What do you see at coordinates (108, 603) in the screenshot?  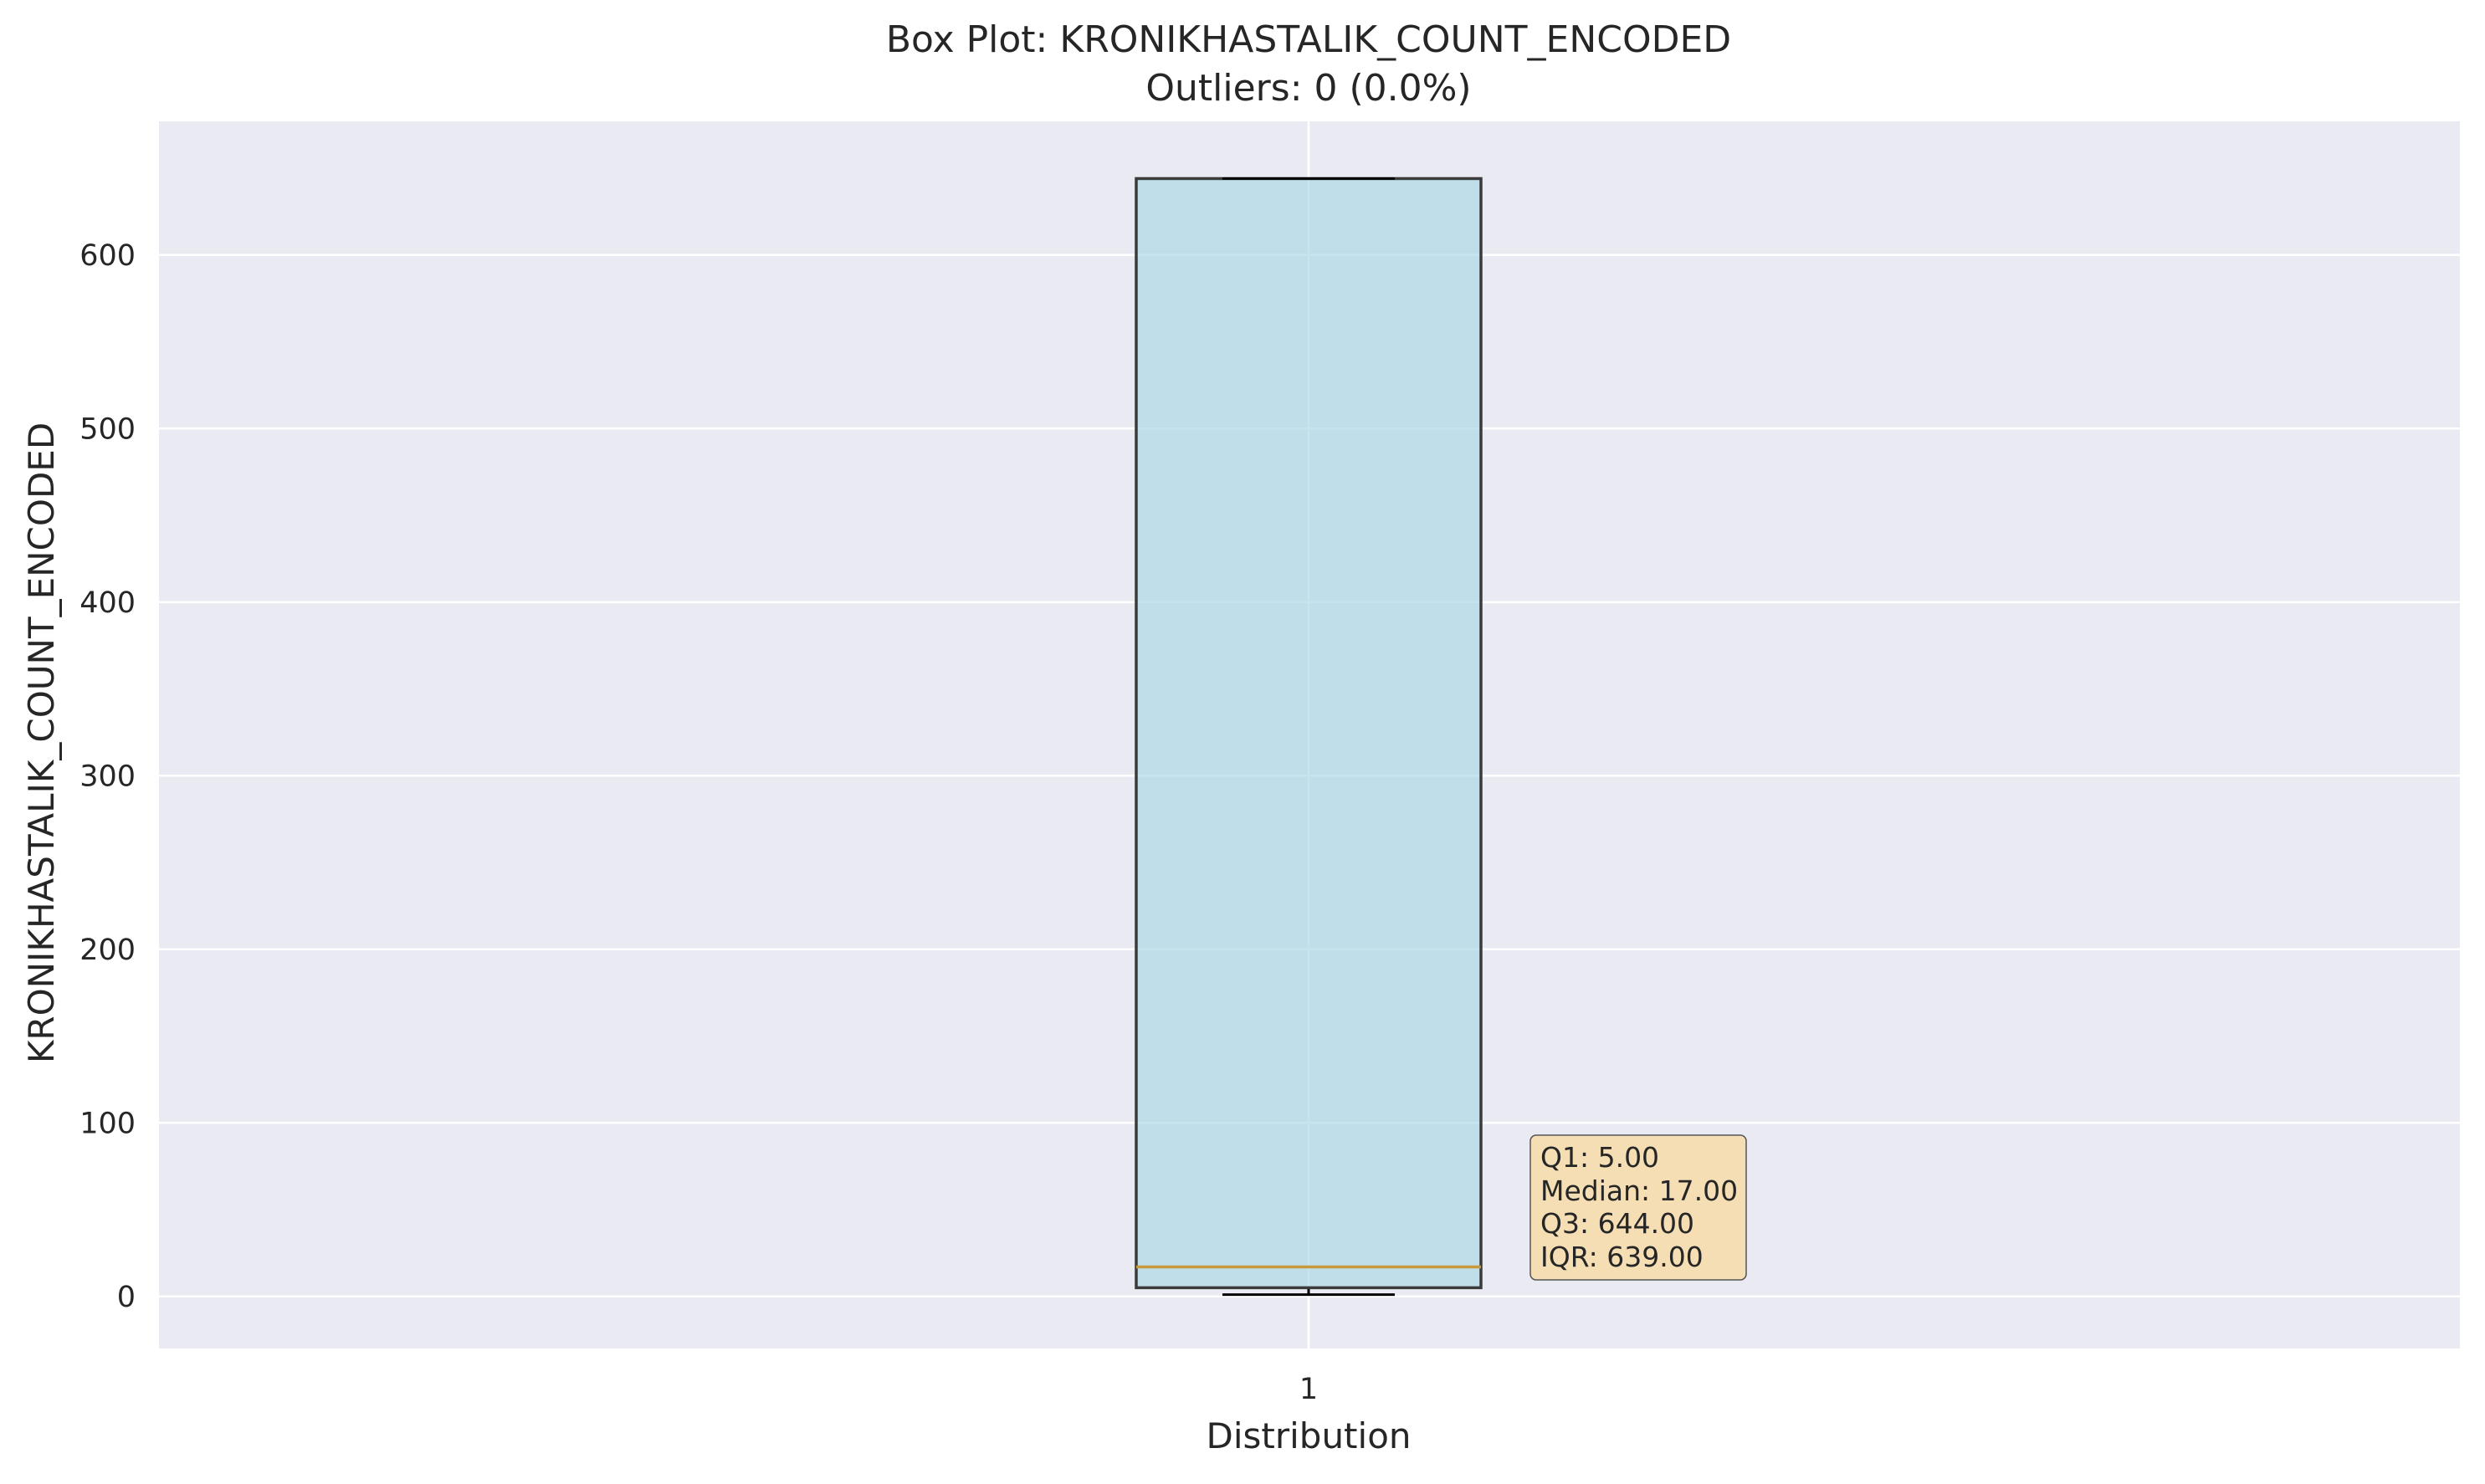 I see `y-tick-label-400: 400` at bounding box center [108, 603].